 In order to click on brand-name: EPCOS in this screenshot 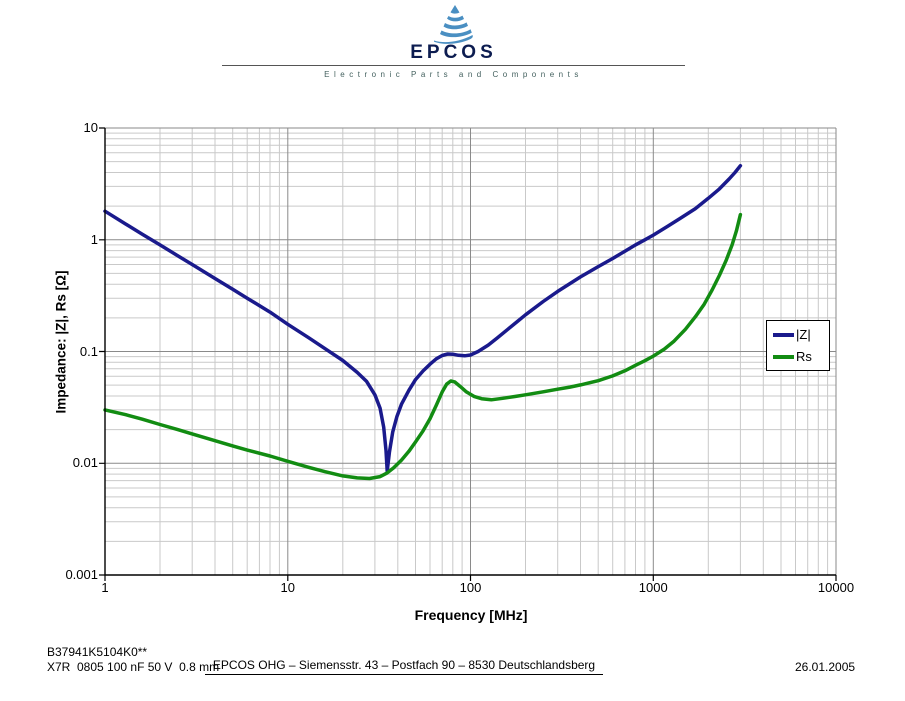, I will do `click(453, 52)`.